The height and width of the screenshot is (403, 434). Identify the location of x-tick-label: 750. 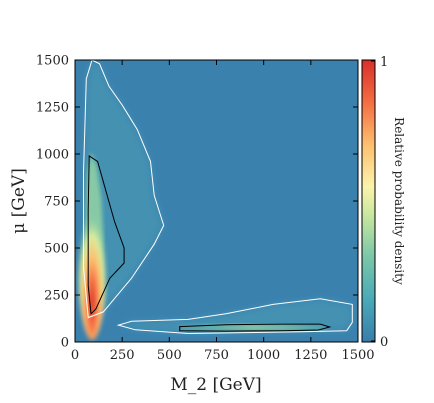
(216, 355).